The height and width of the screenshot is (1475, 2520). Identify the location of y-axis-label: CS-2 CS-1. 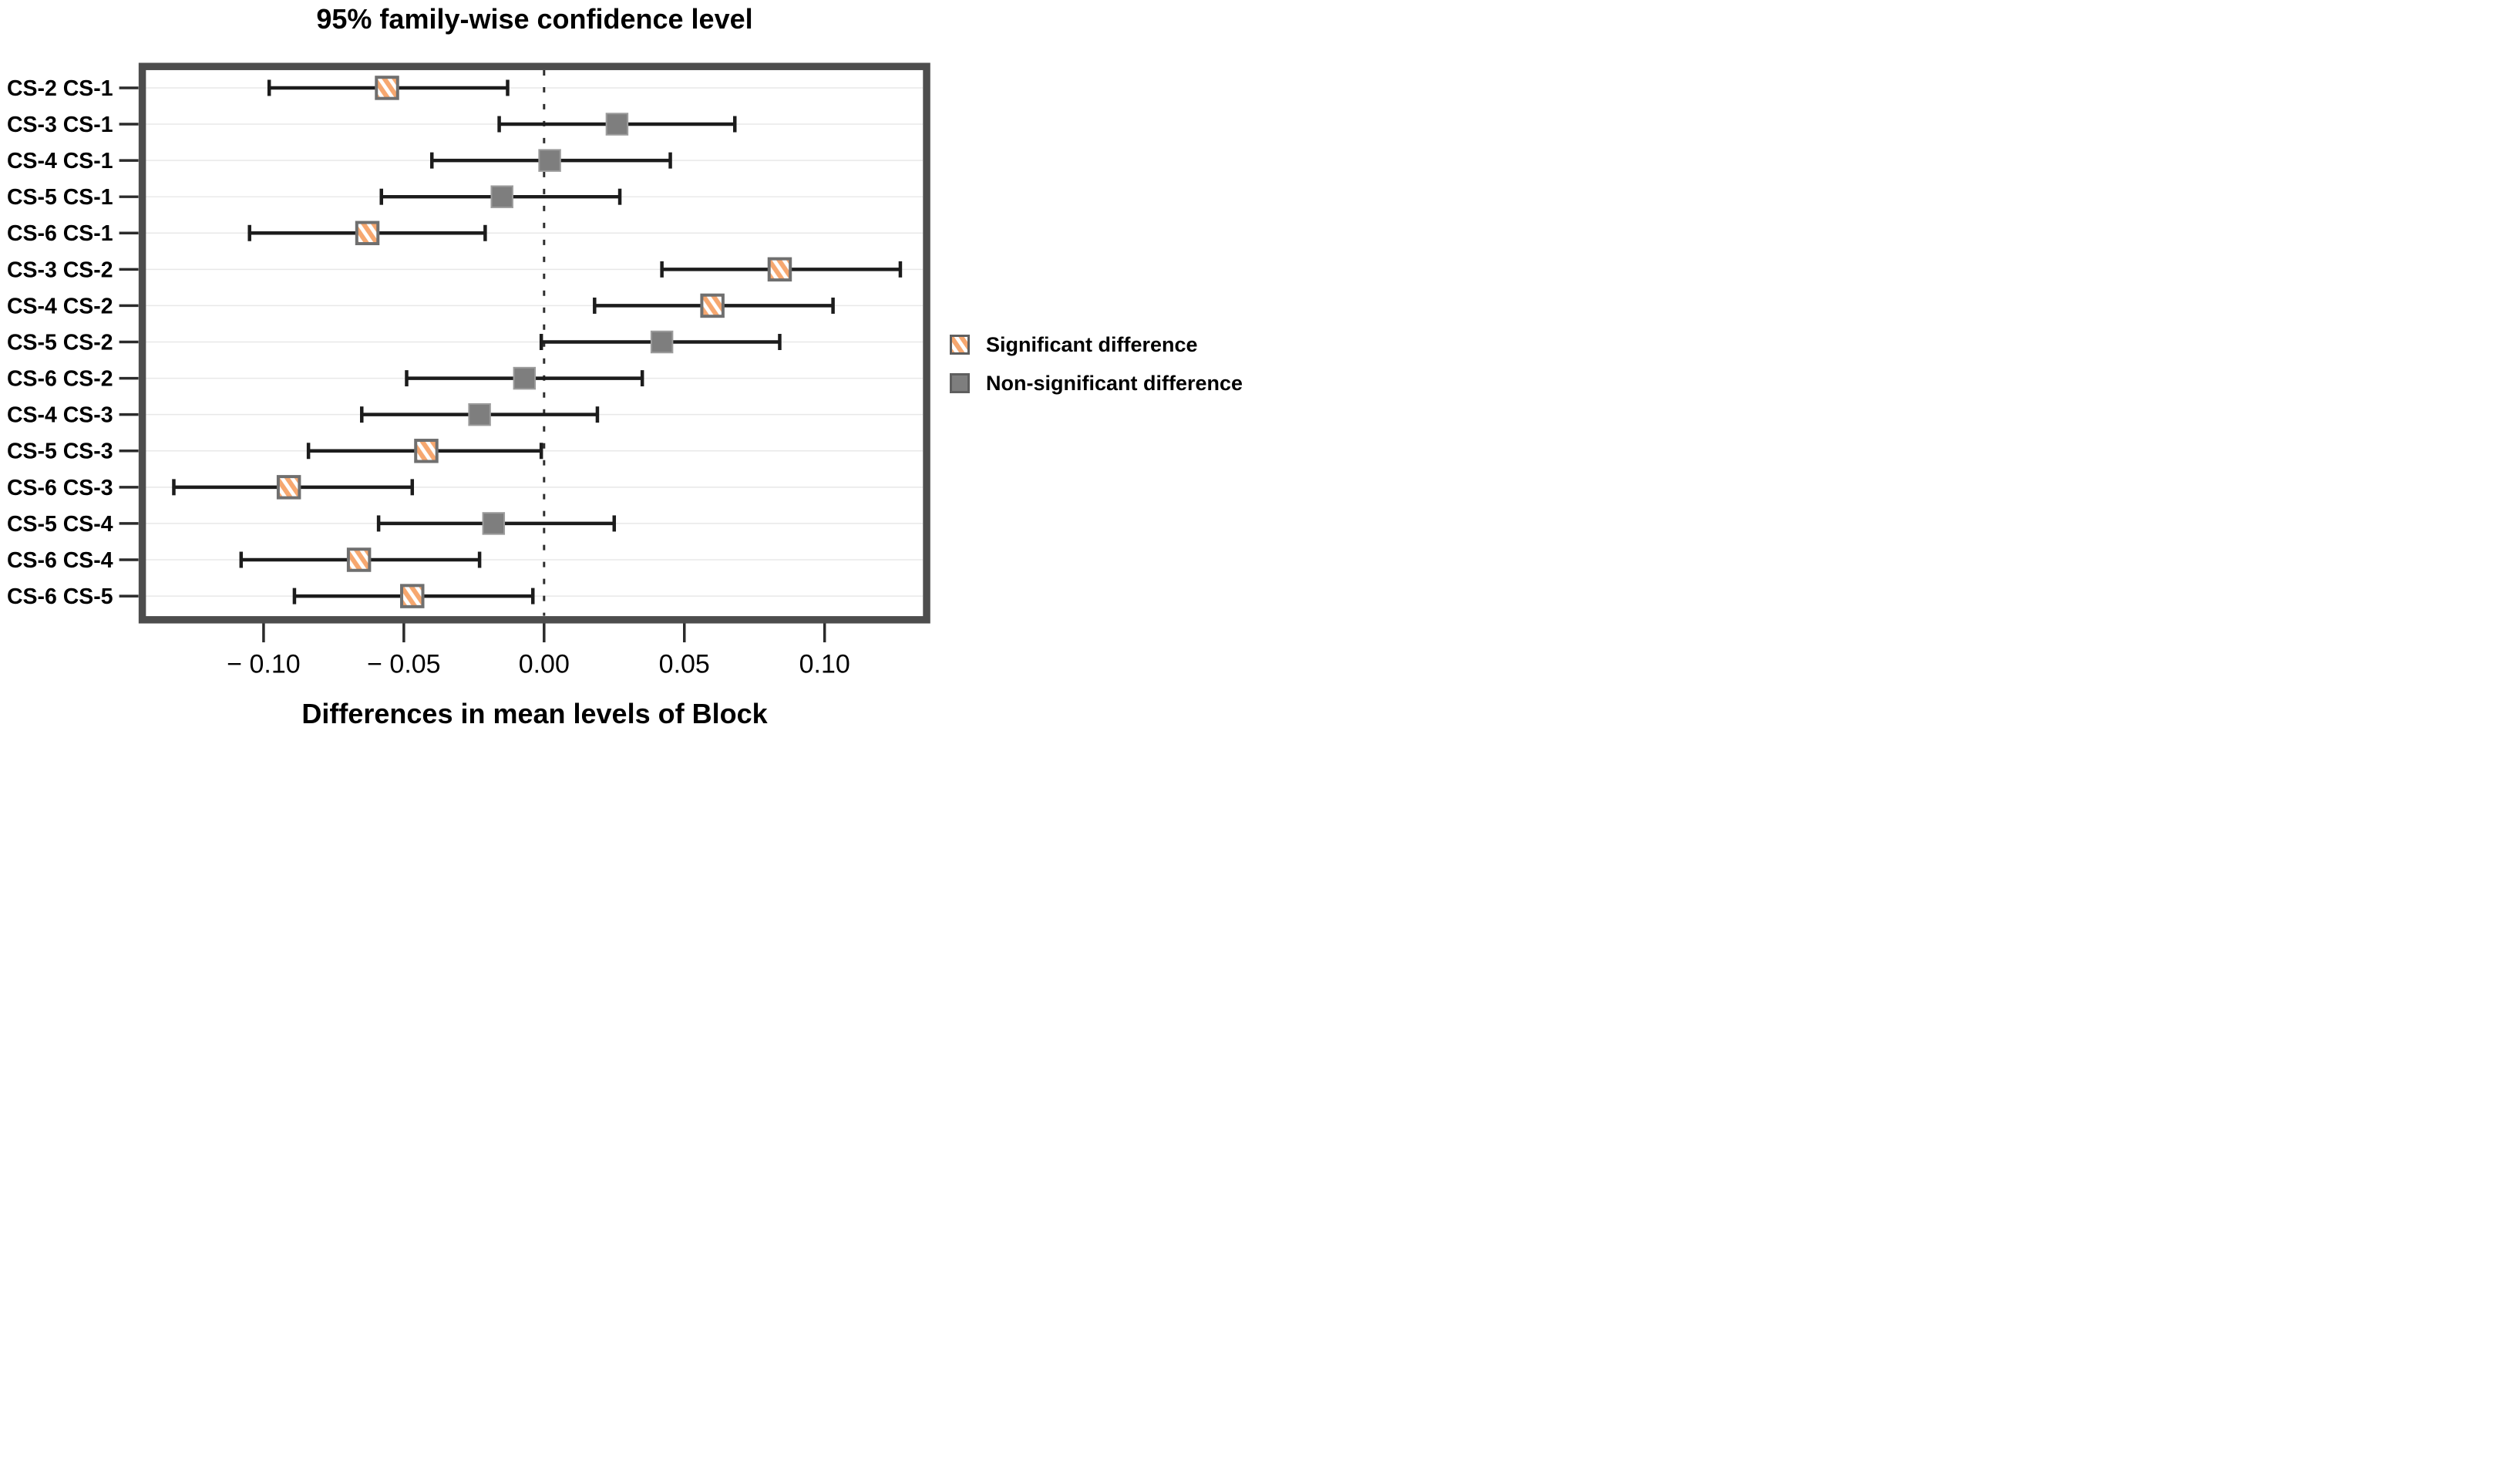
(60, 88).